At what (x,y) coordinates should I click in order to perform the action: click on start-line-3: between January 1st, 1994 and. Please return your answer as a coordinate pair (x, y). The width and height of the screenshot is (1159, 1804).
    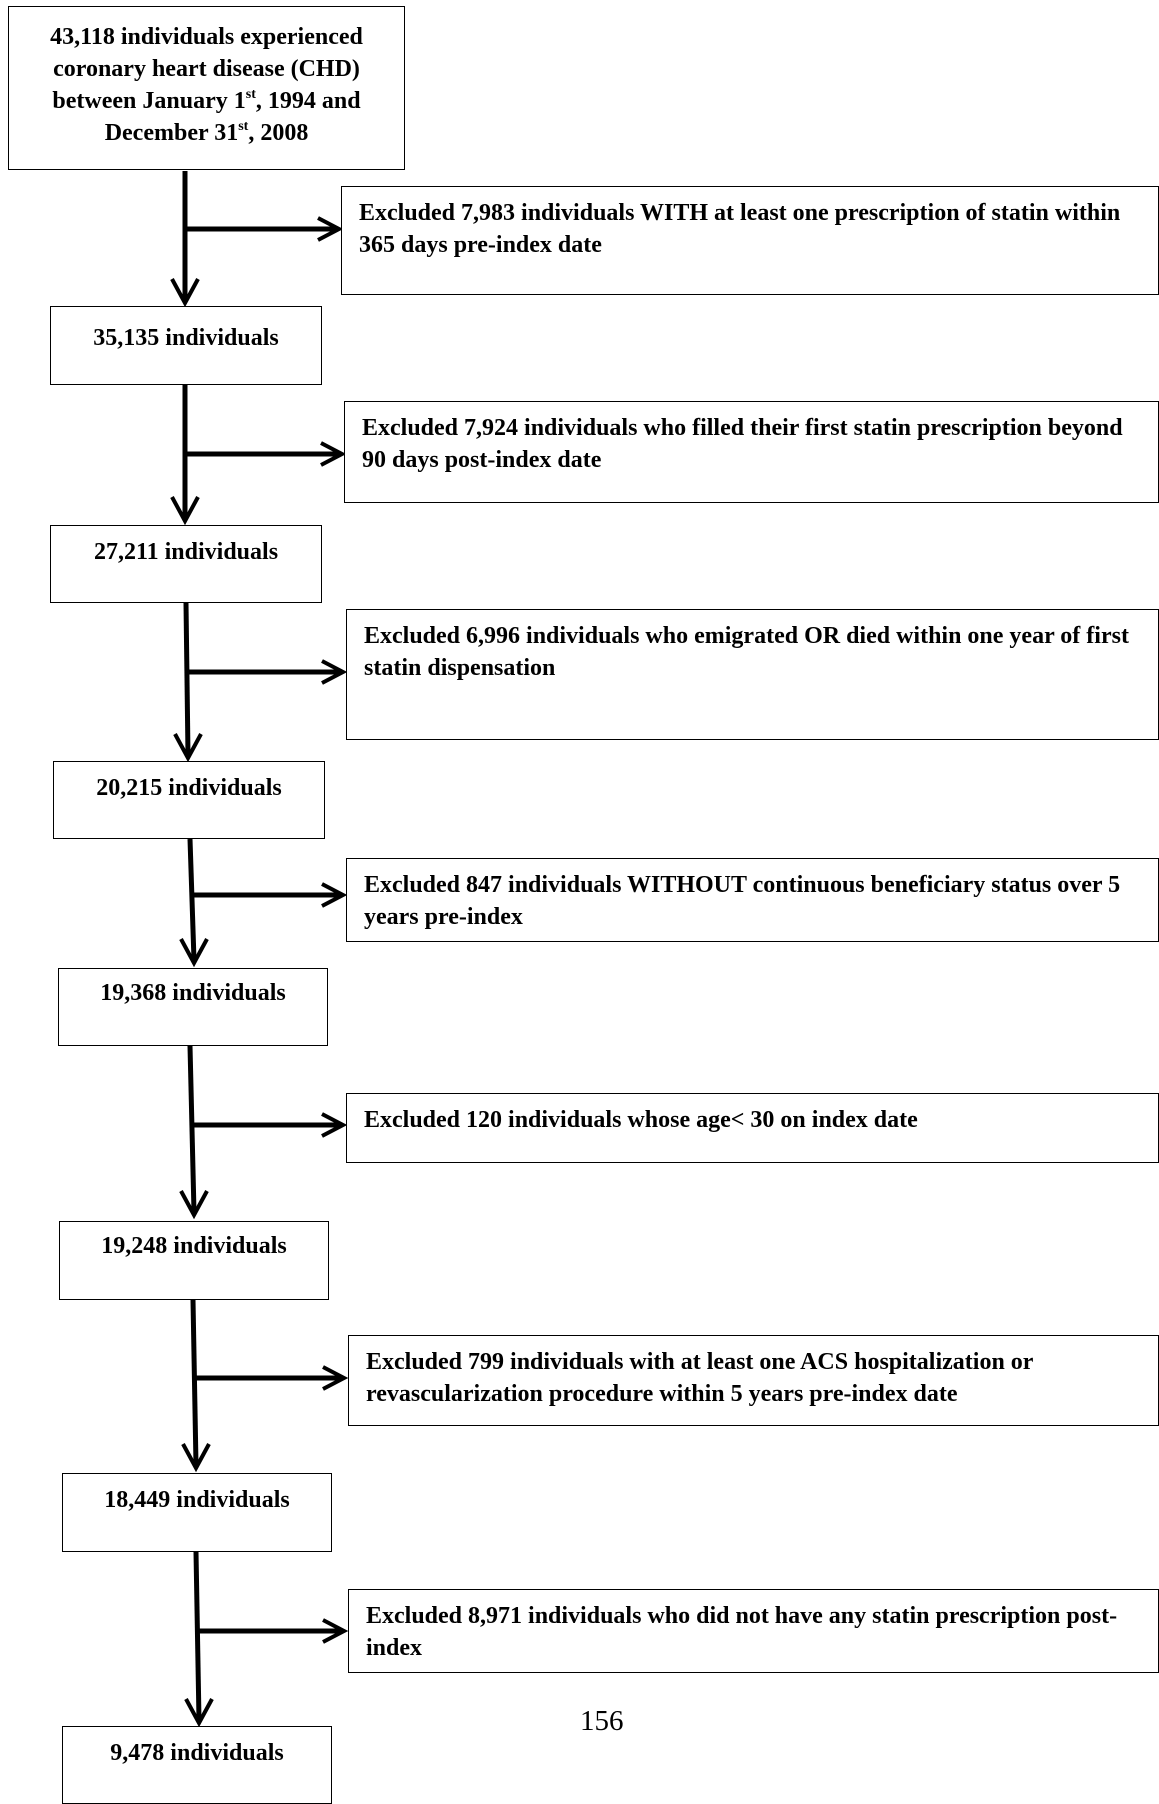
    Looking at the image, I should click on (206, 101).